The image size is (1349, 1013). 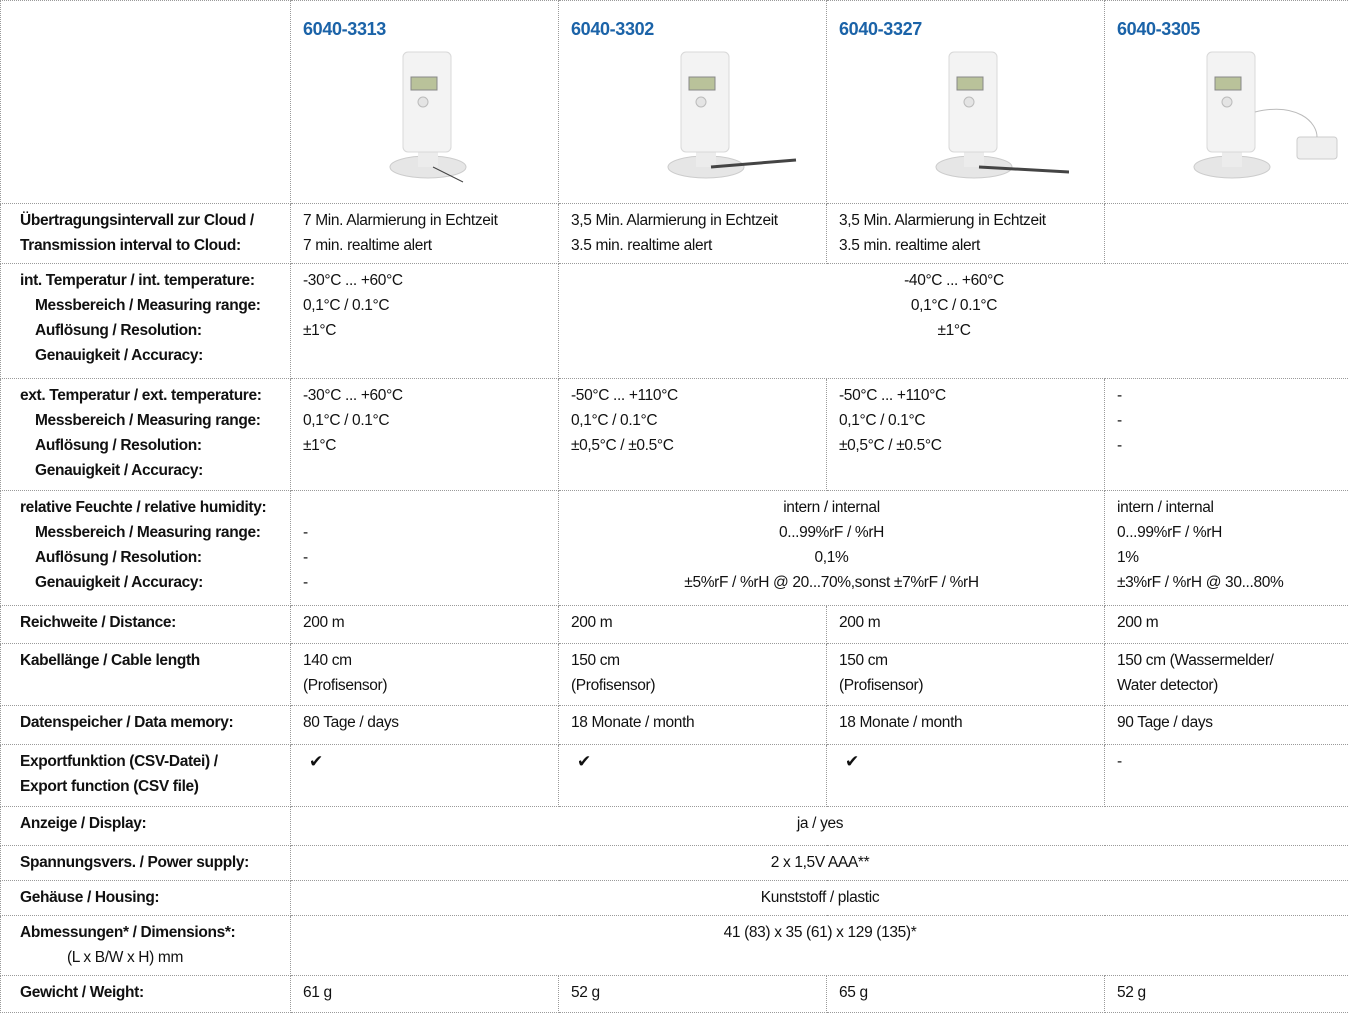 I want to click on value-line: 90 Tage / days, so click(x=1233, y=722).